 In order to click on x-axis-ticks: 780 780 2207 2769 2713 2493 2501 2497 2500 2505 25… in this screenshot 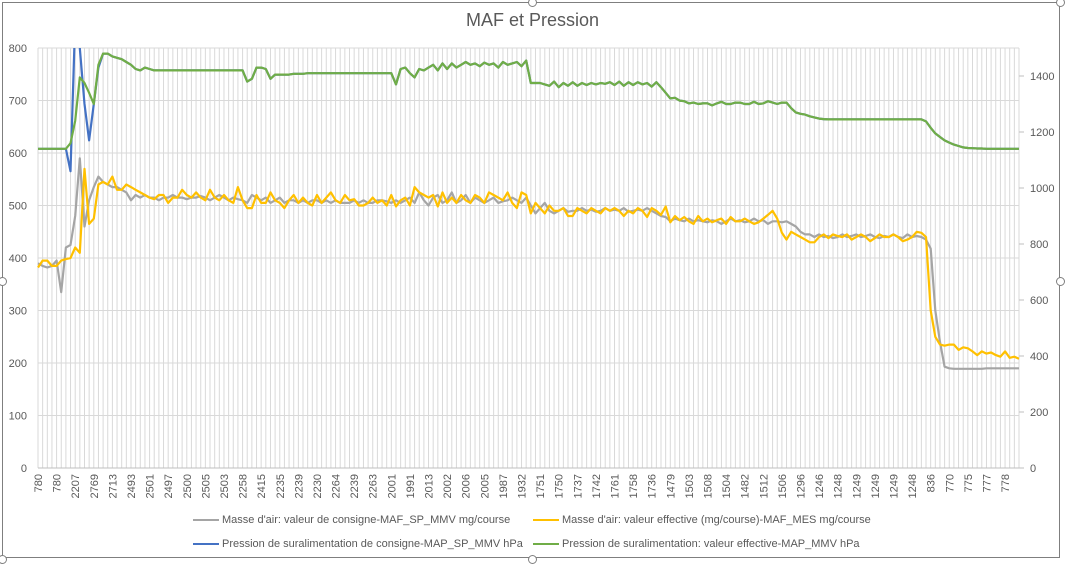, I will do `click(522, 486)`.